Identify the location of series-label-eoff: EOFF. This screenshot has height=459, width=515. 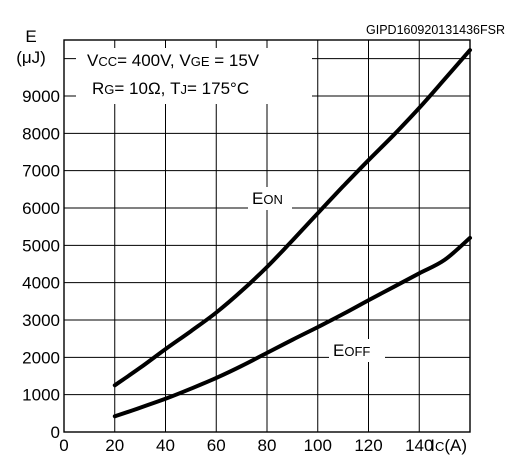
(351, 350).